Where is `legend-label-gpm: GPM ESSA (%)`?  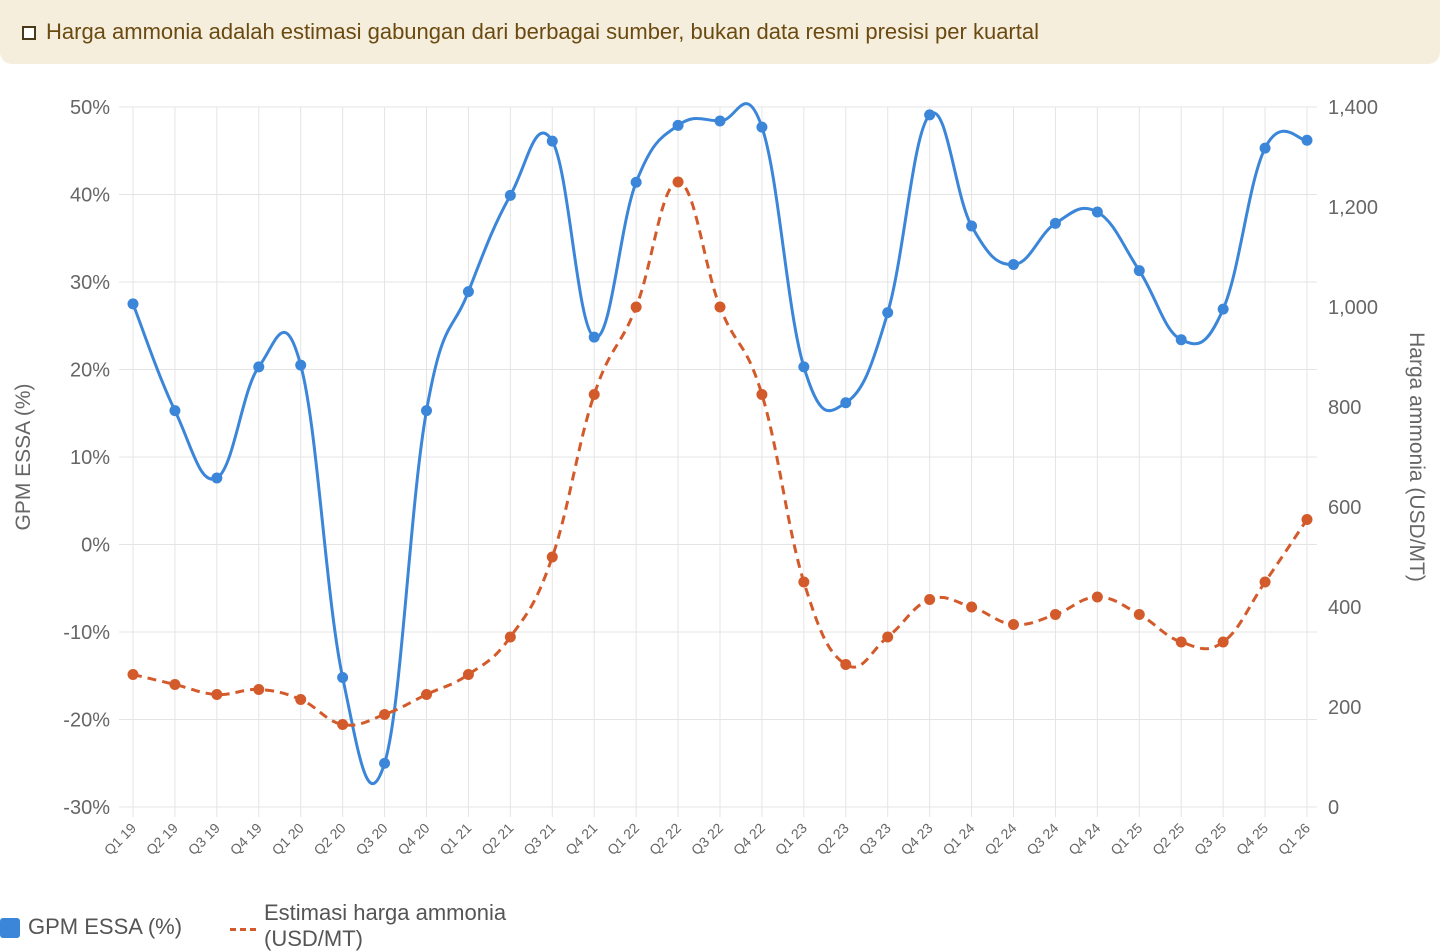
legend-label-gpm: GPM ESSA (%) is located at coordinates (105, 926).